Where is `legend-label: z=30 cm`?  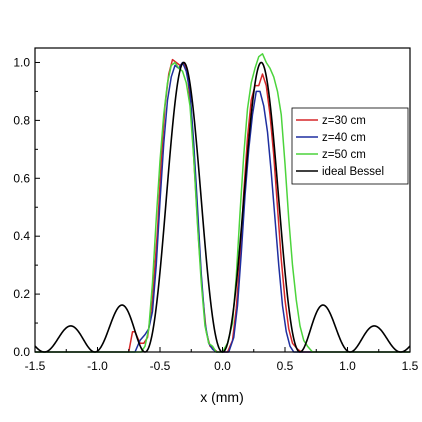
legend-label: z=30 cm is located at coordinates (344, 121).